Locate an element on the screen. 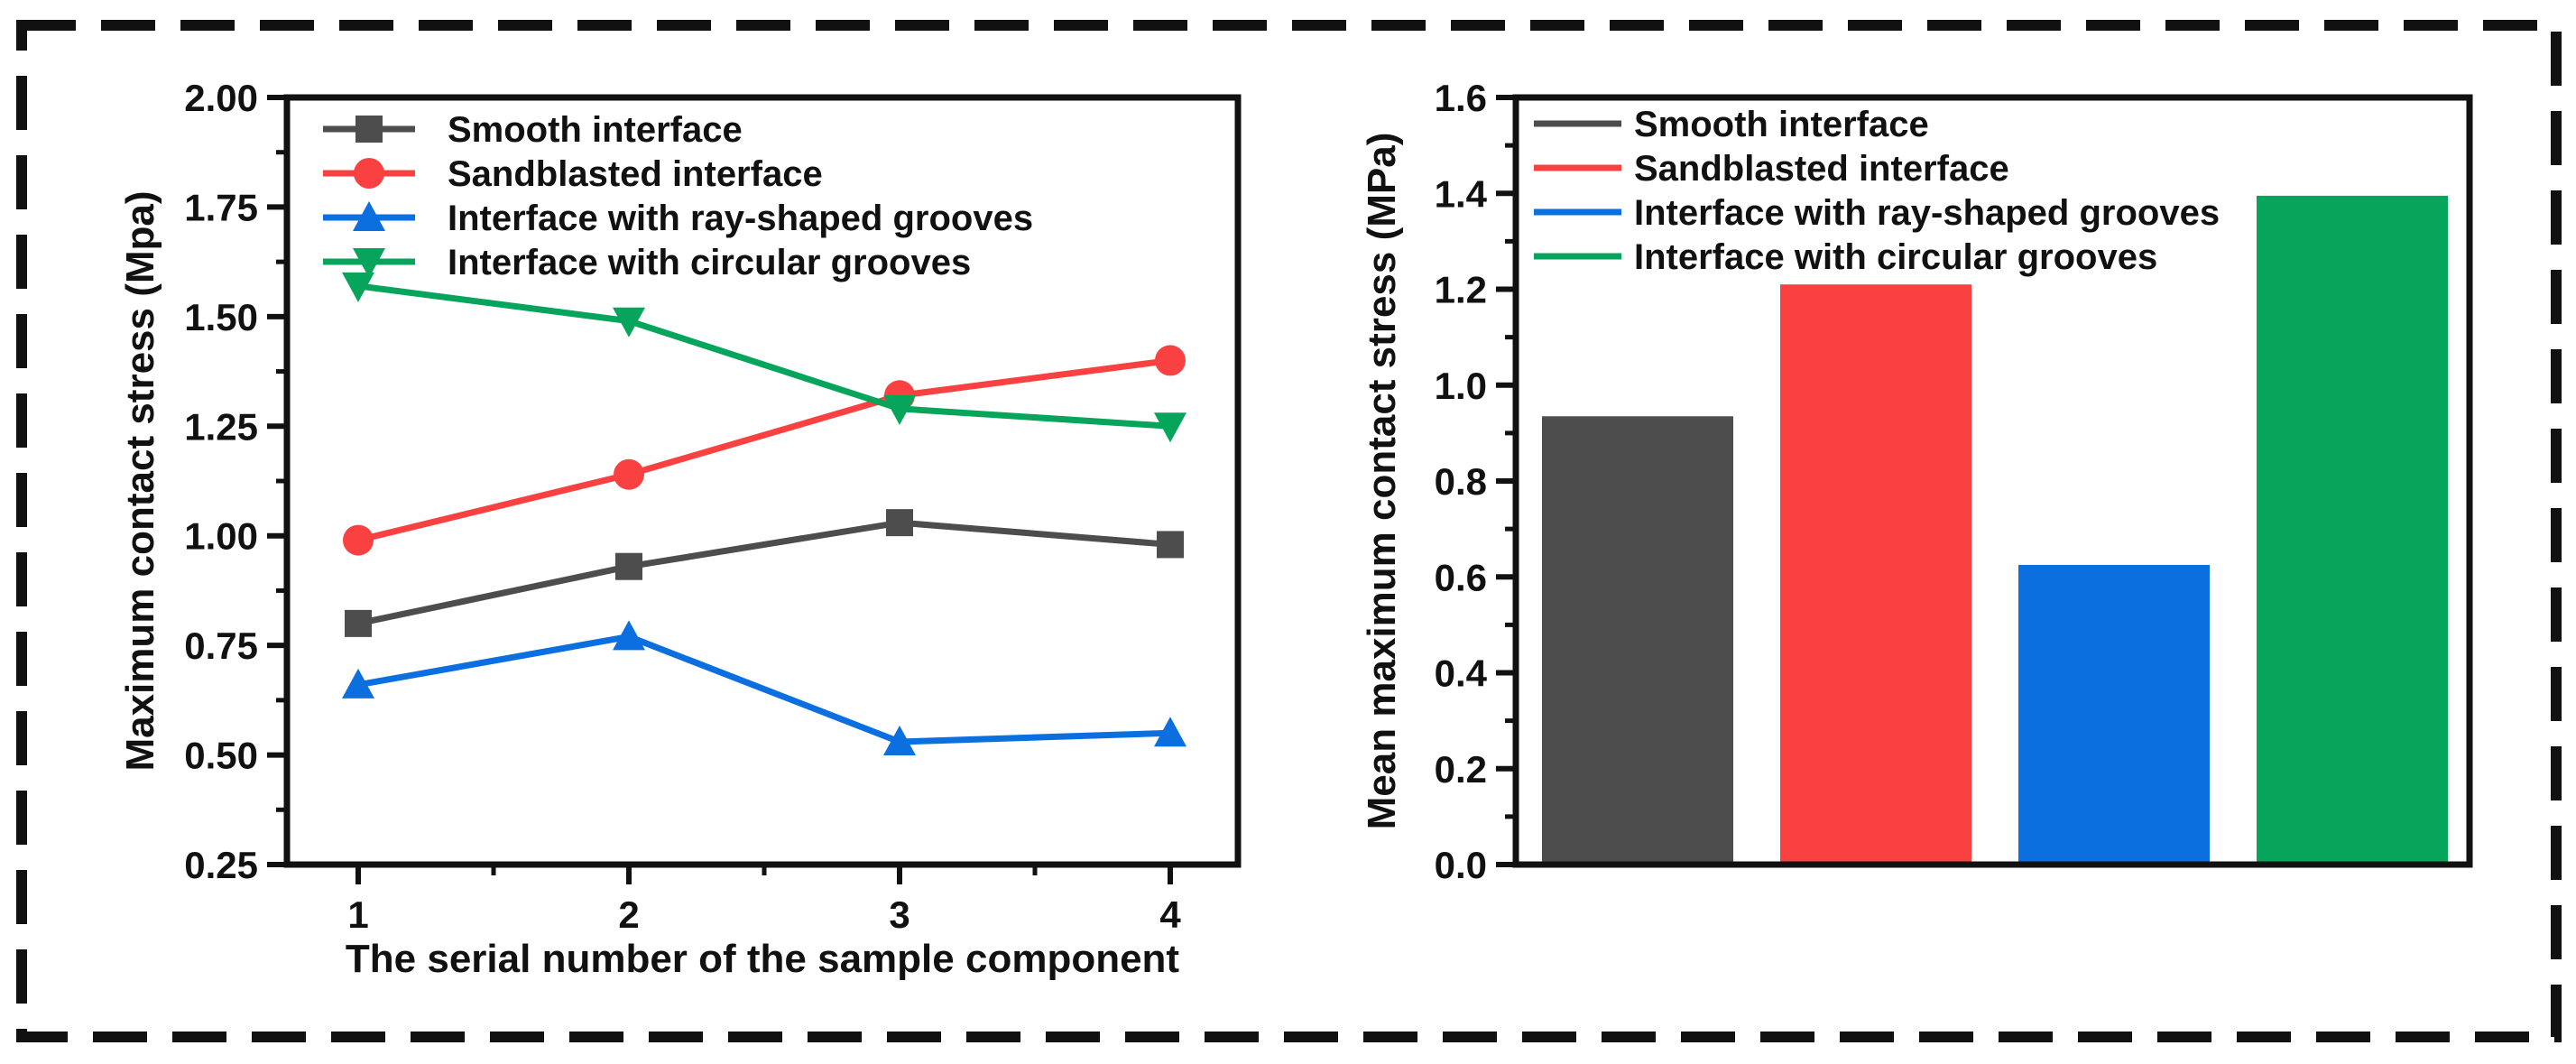  y-tick-label: 0.0 is located at coordinates (1461, 865).